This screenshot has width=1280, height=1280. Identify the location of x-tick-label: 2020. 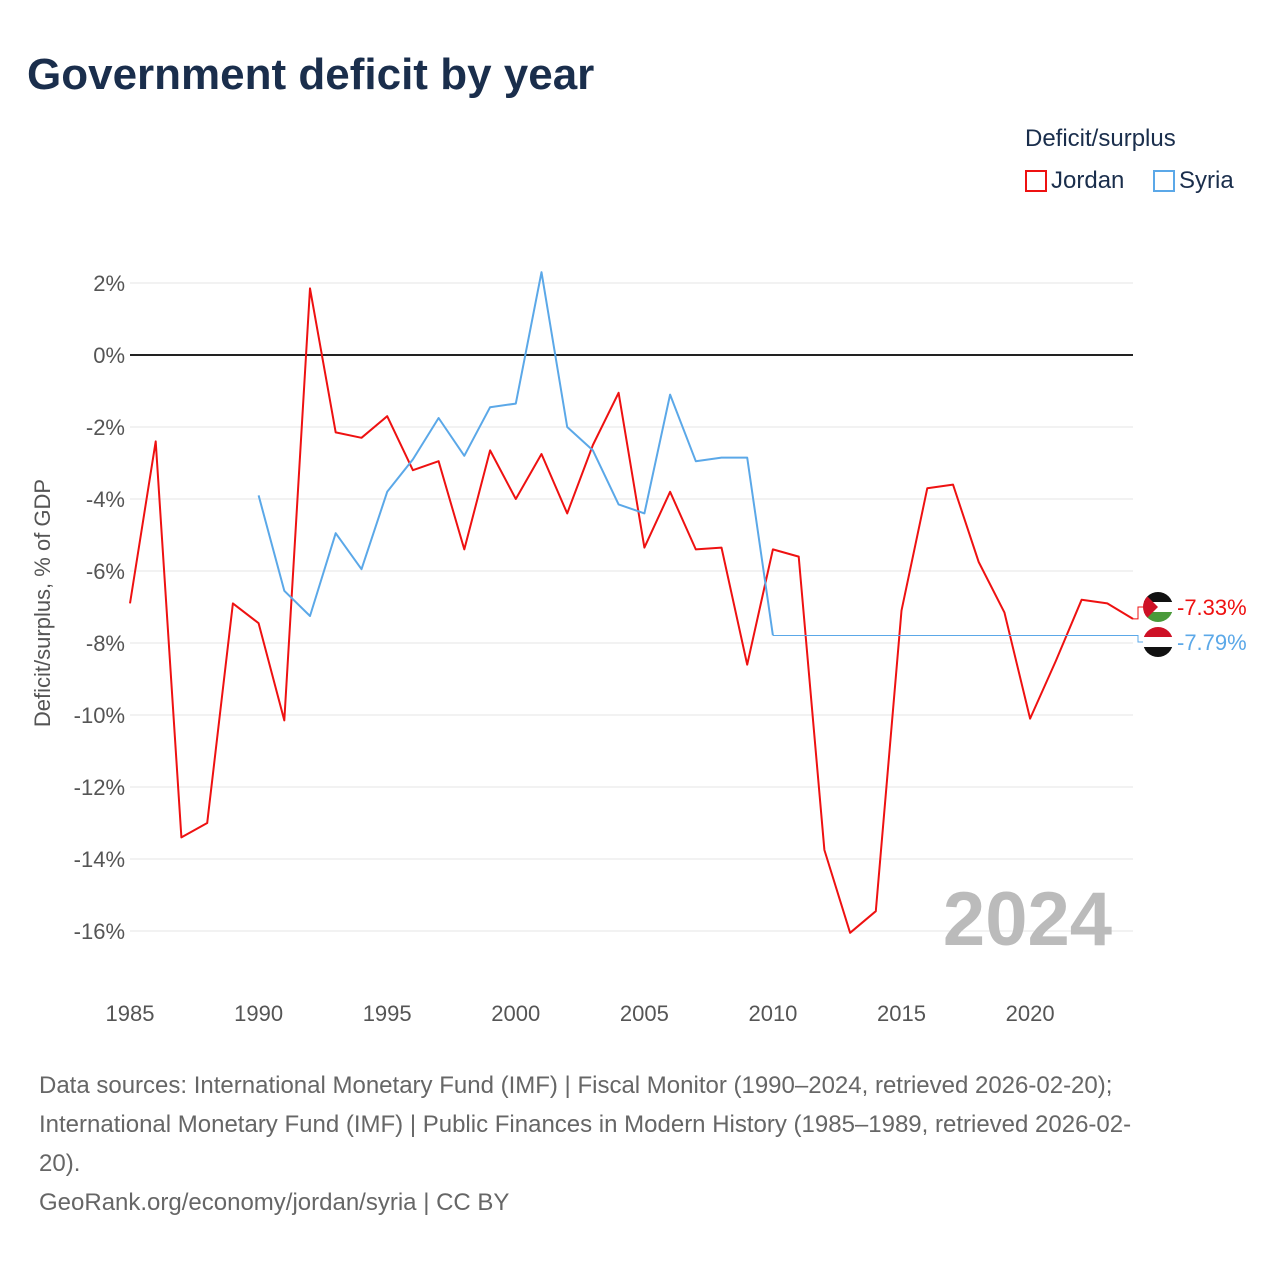
(1030, 1013).